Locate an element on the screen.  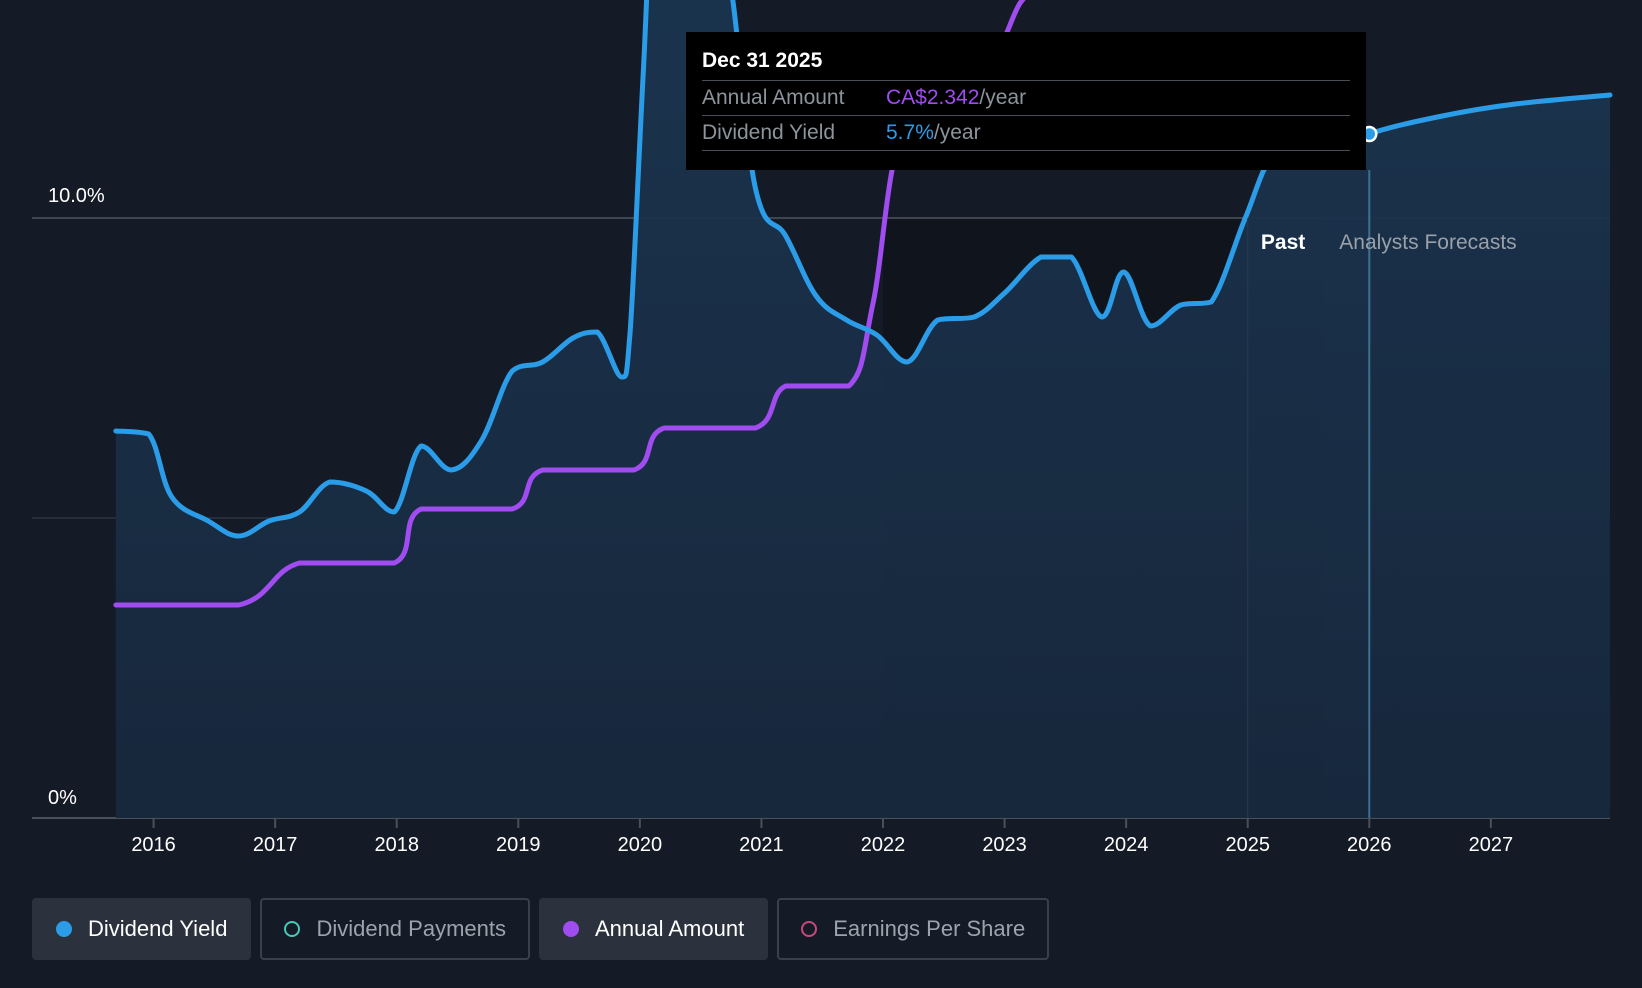
tooltip-value: CA$2.342 is located at coordinates (933, 97).